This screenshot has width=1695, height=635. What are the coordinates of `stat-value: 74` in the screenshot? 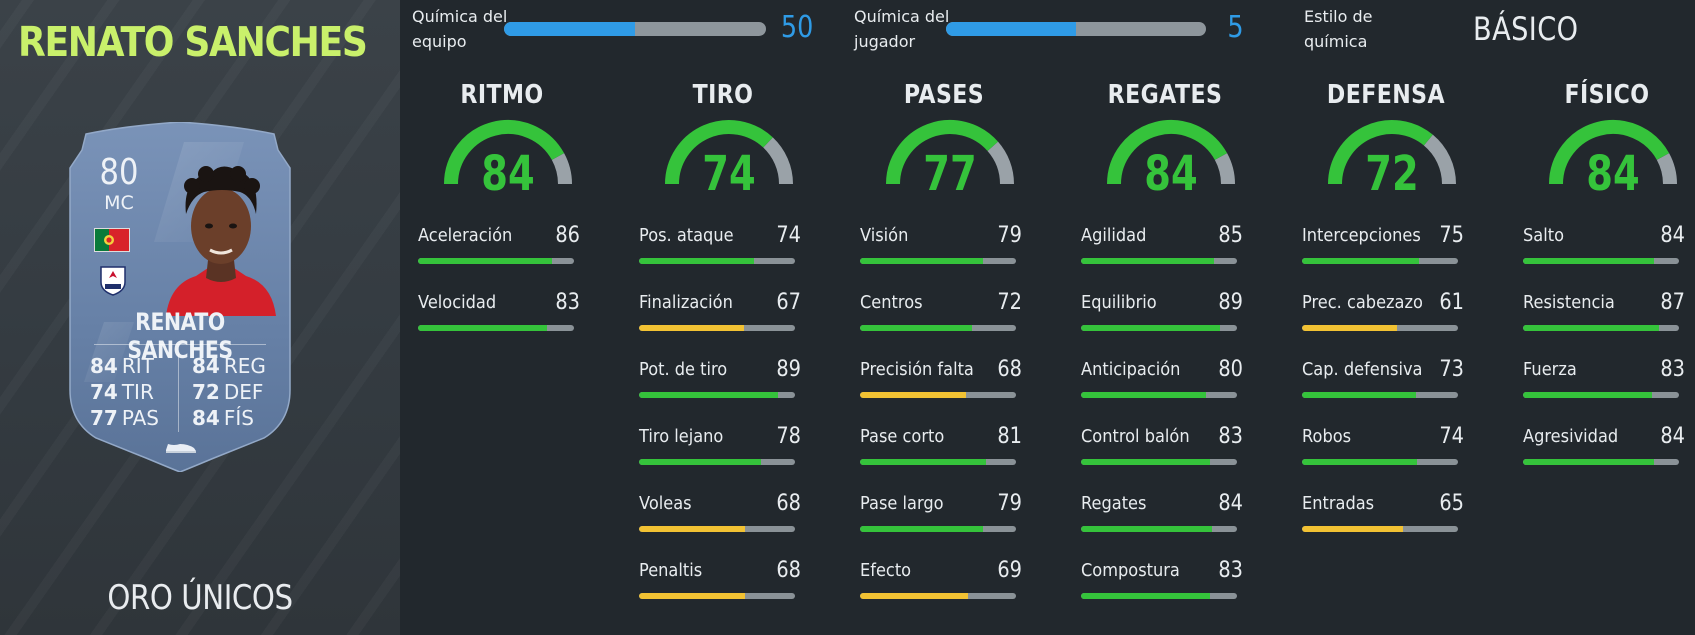 It's located at (1451, 436).